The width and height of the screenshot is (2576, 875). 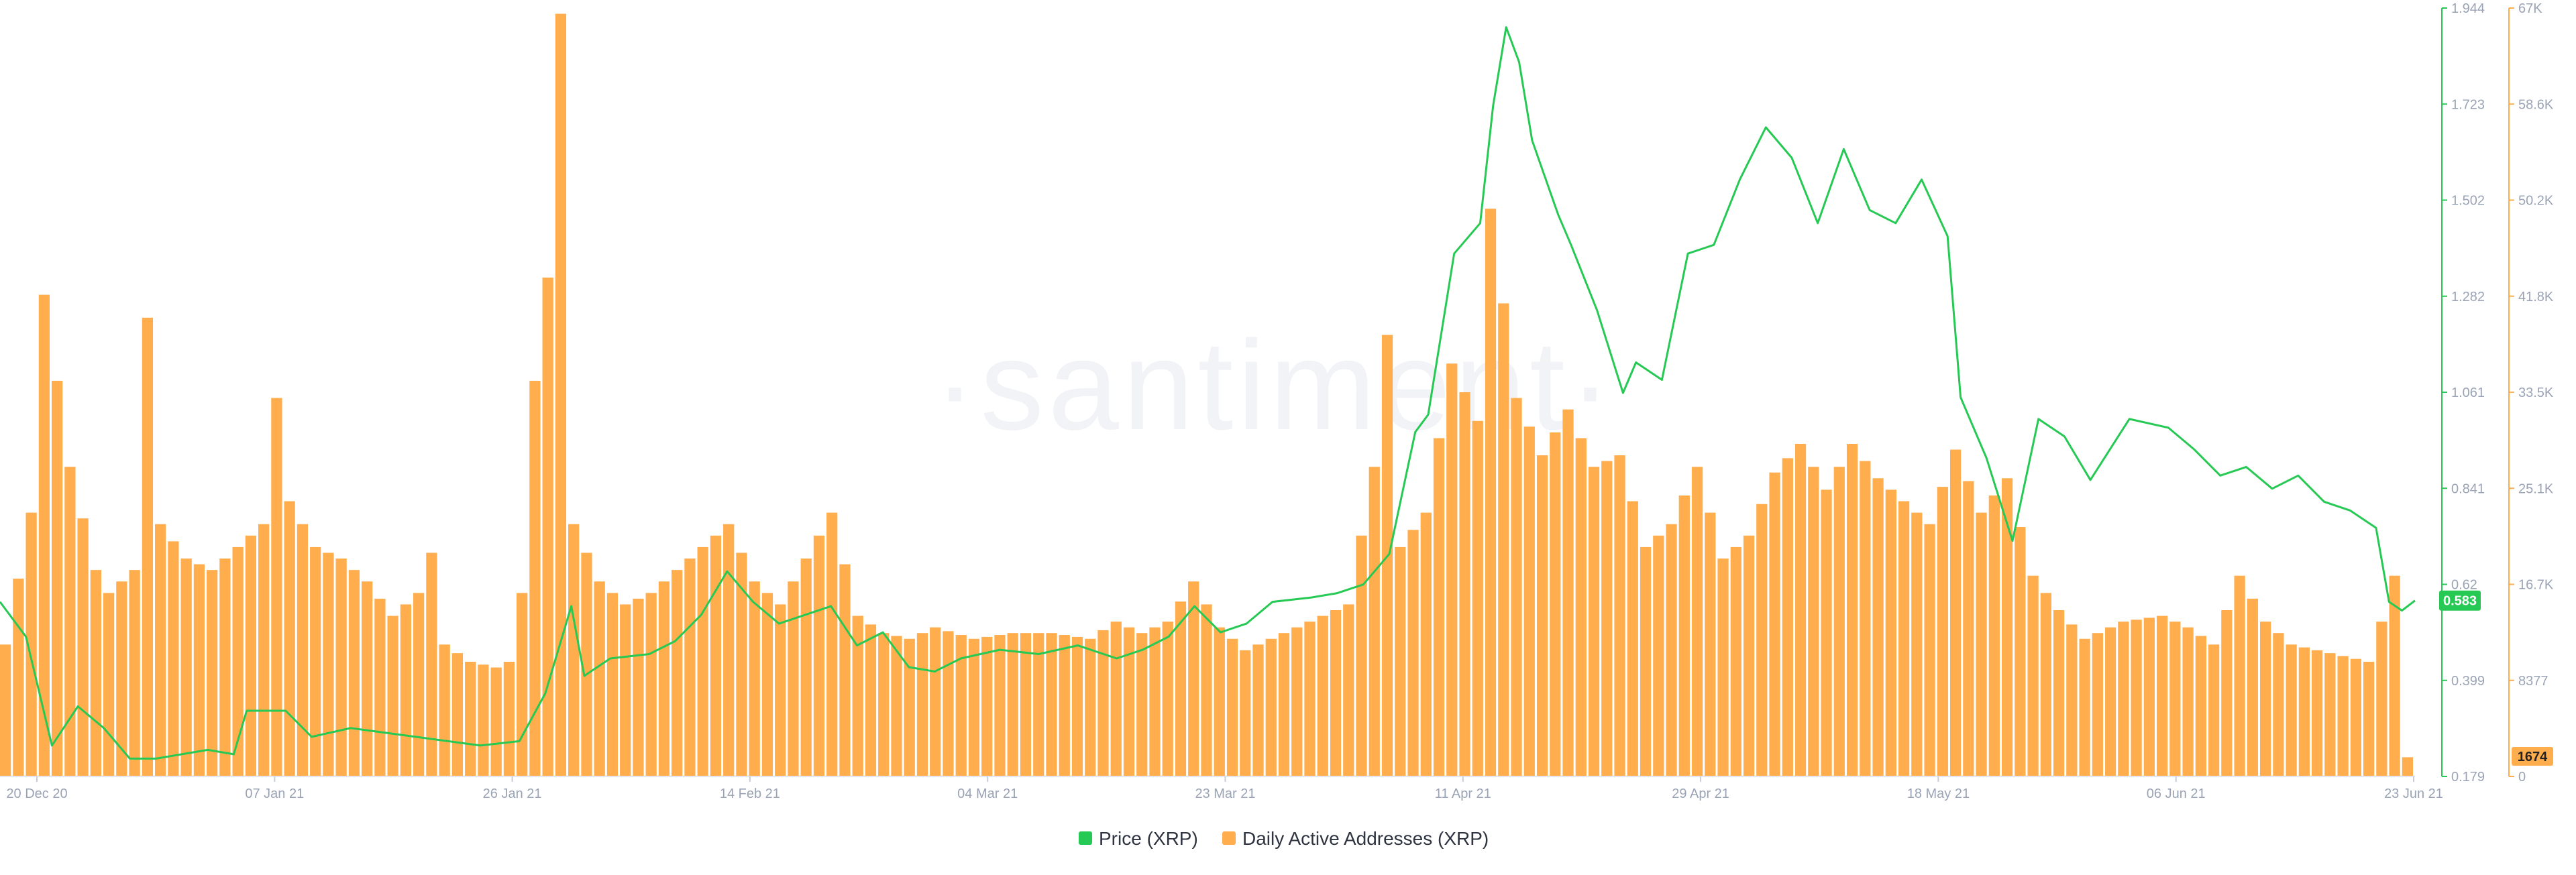 What do you see at coordinates (1365, 838) in the screenshot?
I see `legend-label-addresses: Daily Active Addresses (XRP)` at bounding box center [1365, 838].